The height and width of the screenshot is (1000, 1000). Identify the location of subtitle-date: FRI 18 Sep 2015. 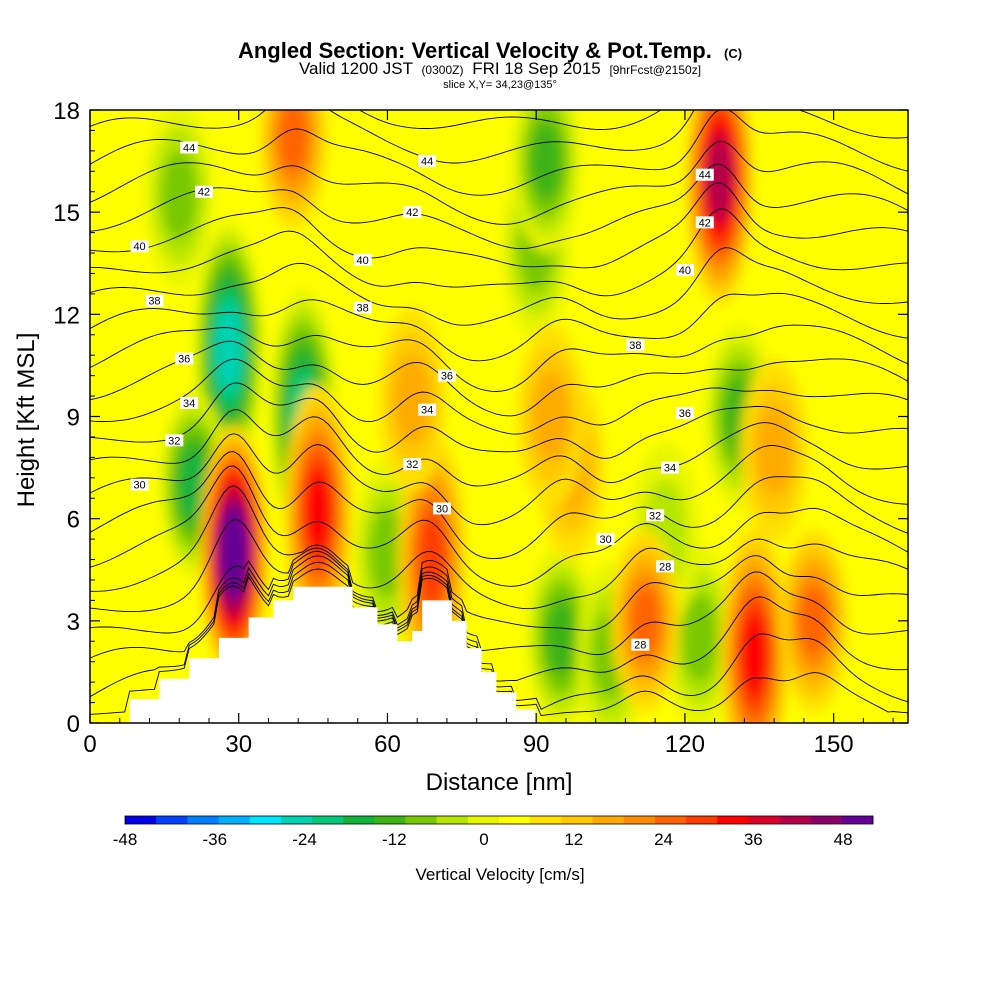
(536, 68).